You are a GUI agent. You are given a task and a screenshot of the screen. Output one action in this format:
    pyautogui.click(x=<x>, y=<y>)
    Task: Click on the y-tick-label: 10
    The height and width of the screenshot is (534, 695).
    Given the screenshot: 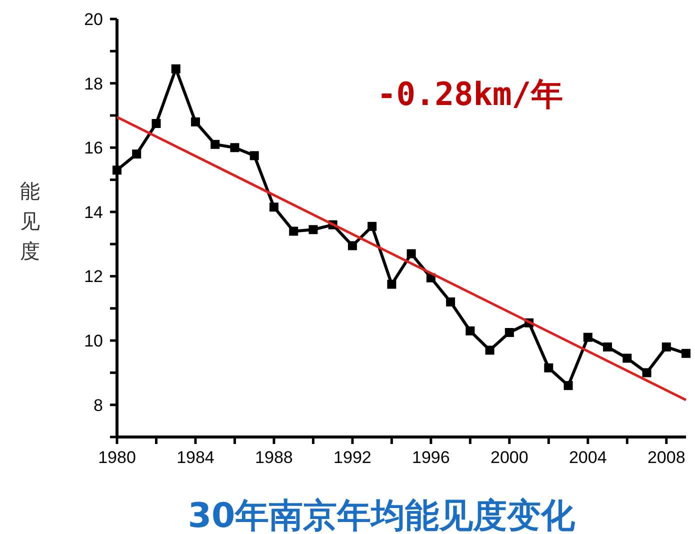 What is the action you would take?
    pyautogui.click(x=93, y=340)
    